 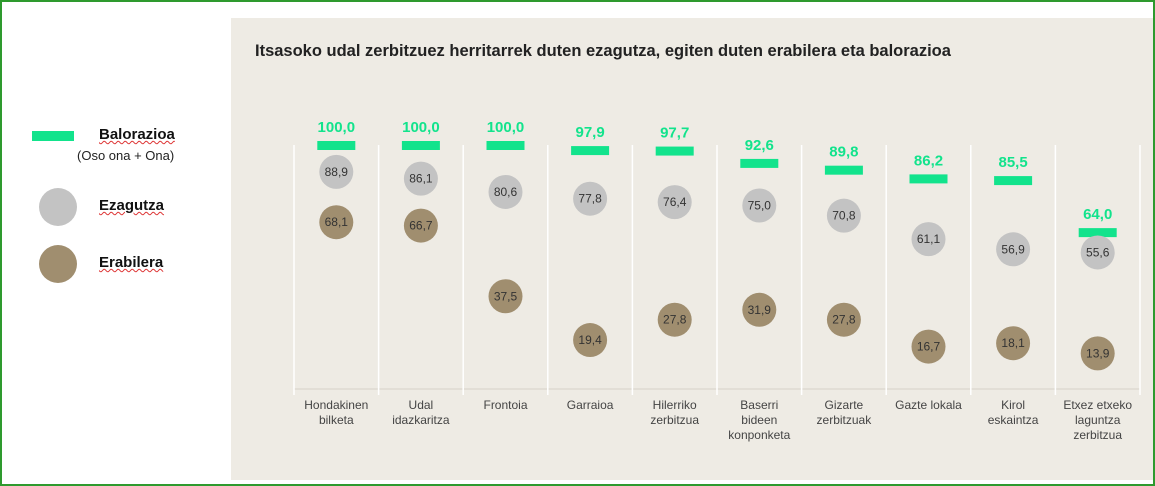 I want to click on value-label: 85,5, so click(x=1012, y=162).